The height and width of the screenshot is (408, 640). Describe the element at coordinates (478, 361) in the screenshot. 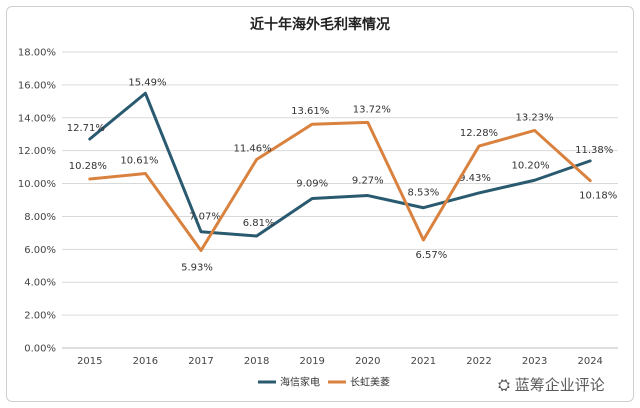

I see `x-tick-label: 2022` at that location.